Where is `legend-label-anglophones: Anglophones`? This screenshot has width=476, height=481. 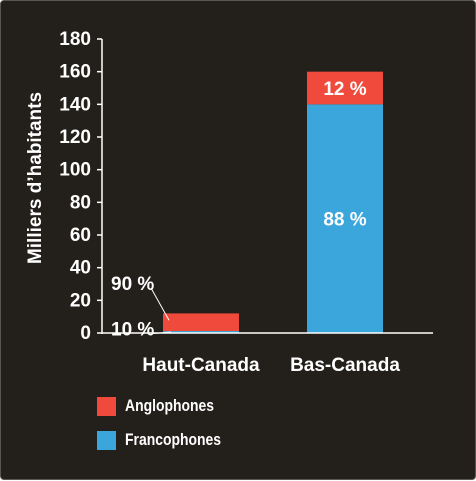
legend-label-anglophones: Anglophones is located at coordinates (170, 405).